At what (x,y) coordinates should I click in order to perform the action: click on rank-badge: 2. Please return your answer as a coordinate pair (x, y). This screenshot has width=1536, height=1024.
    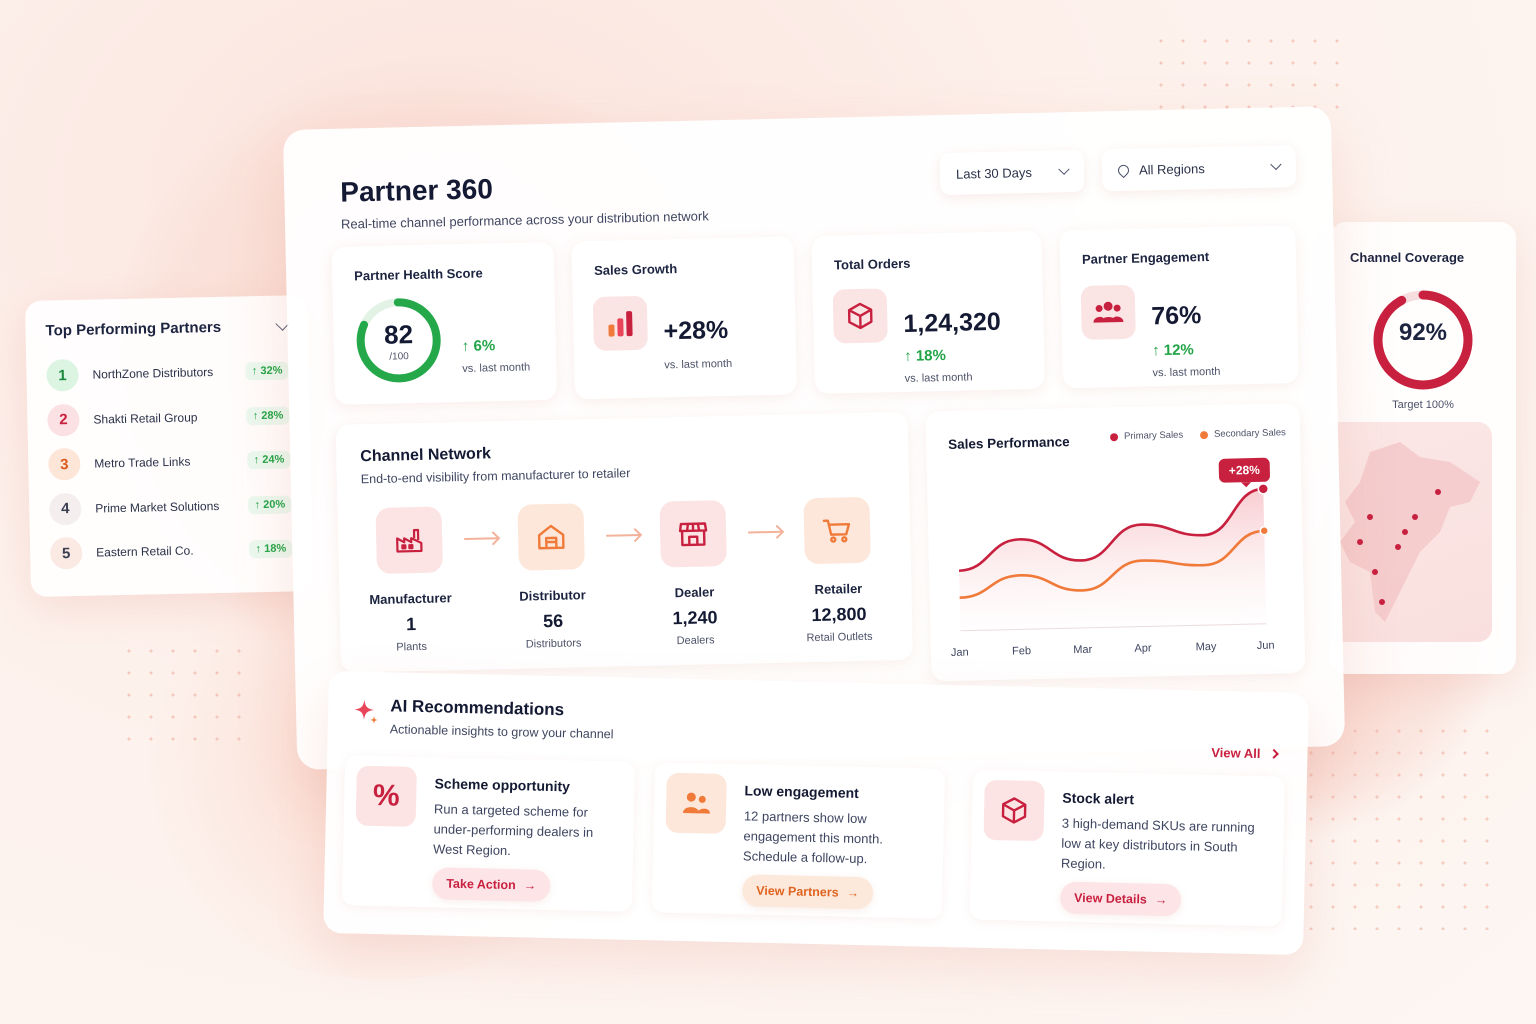
    Looking at the image, I should click on (63, 420).